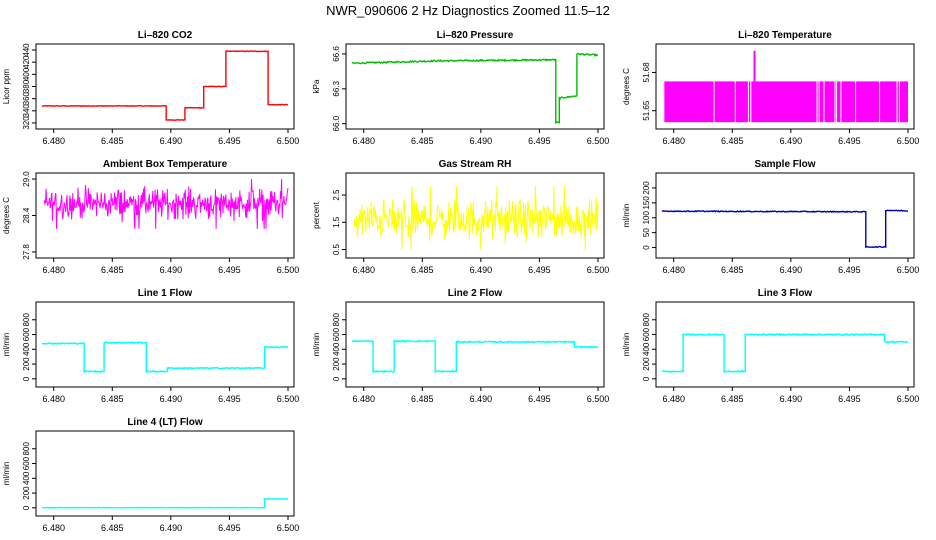 This screenshot has width=936, height=540. Describe the element at coordinates (646, 110) in the screenshot. I see `y-tick-label: 51.65` at that location.